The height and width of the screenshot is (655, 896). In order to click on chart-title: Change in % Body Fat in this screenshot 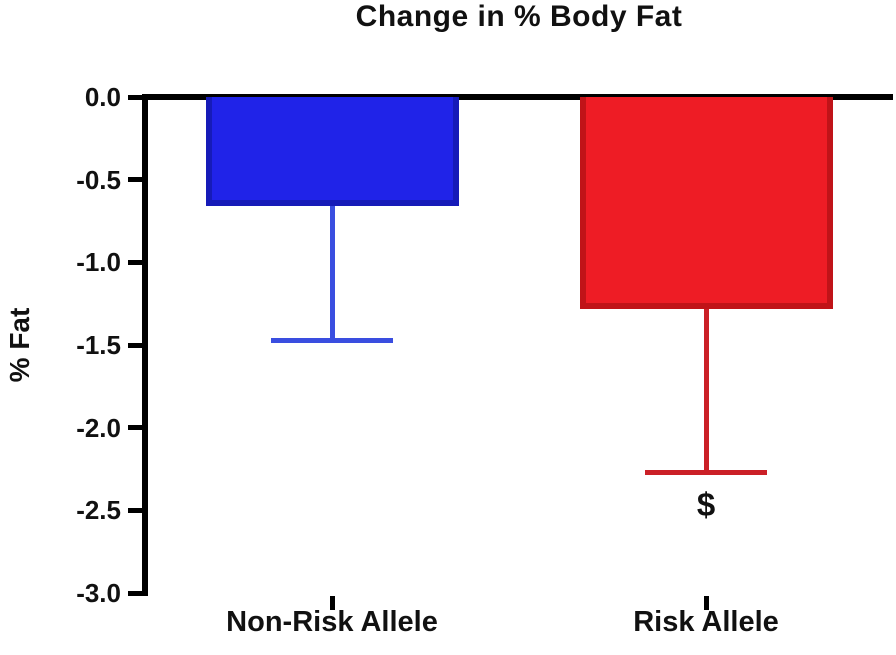, I will do `click(519, 16)`.